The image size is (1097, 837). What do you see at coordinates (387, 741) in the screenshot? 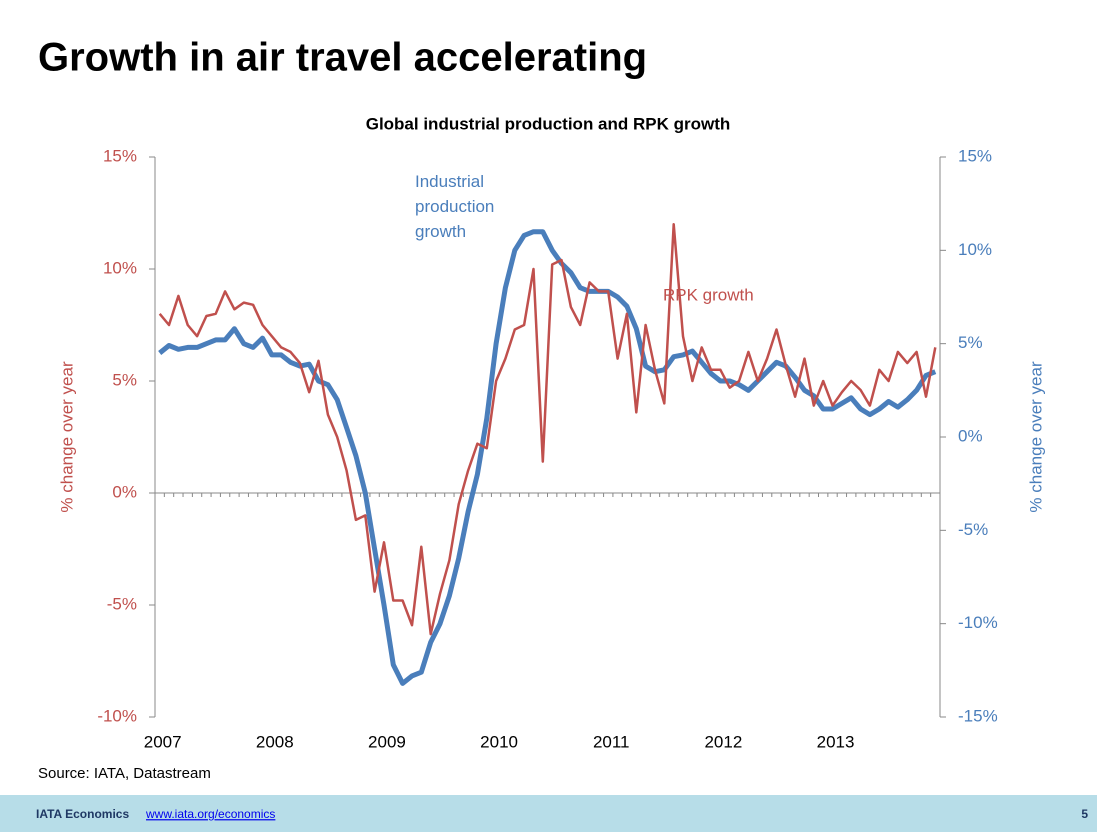
I see `x-tick-label: 2009` at bounding box center [387, 741].